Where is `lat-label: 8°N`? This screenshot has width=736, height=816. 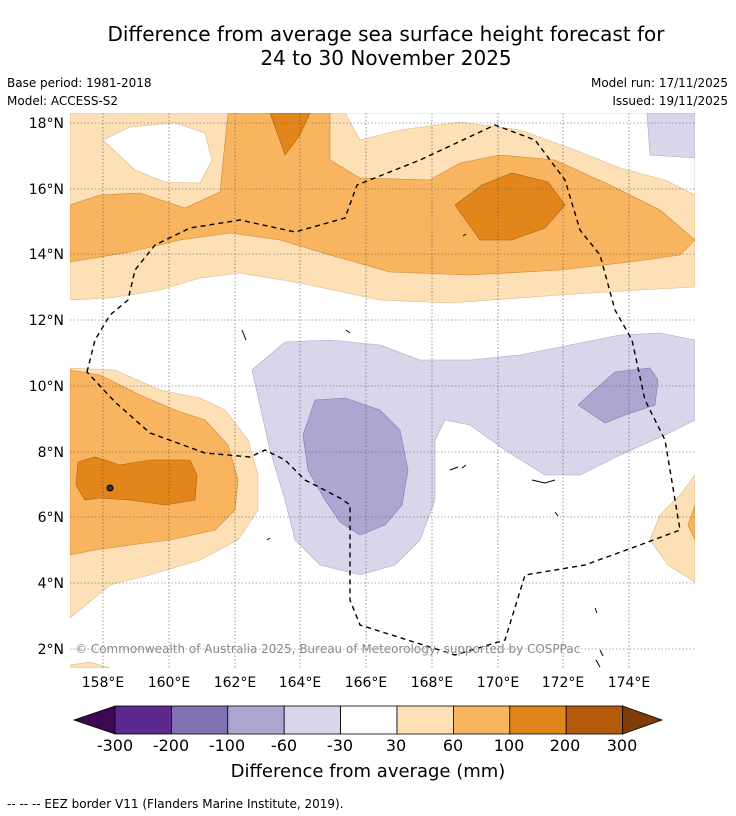
lat-label: 8°N is located at coordinates (51, 453).